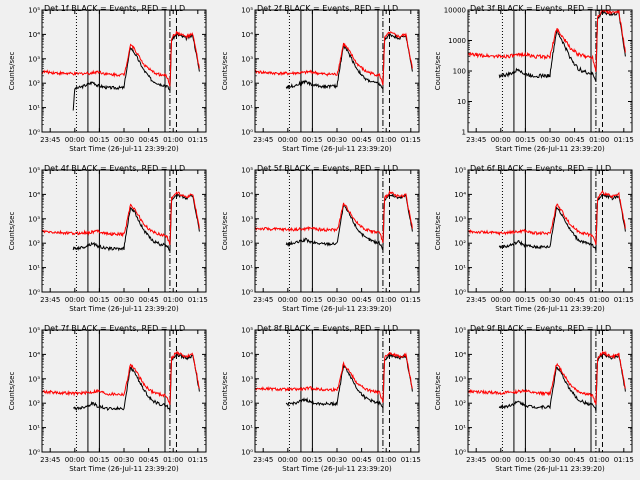 This screenshot has height=480, width=640. What do you see at coordinates (459, 72) in the screenshot?
I see `y-tick-label: 100` at bounding box center [459, 72].